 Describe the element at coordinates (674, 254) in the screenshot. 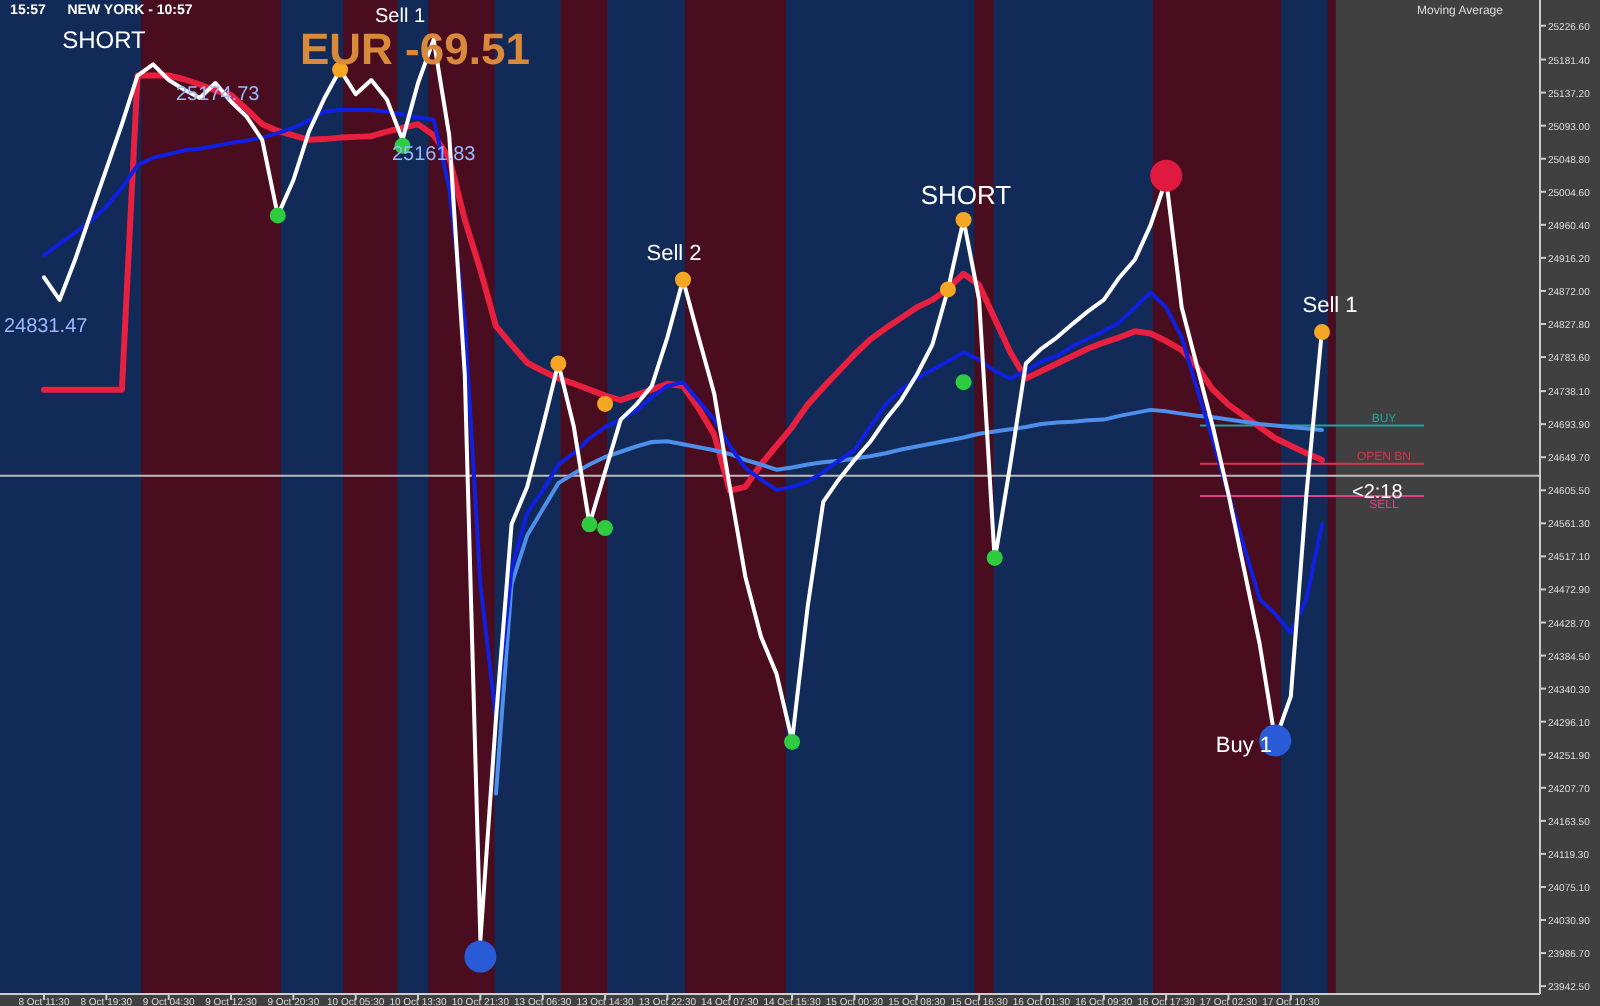

I see `annotation: Sell 2` at that location.